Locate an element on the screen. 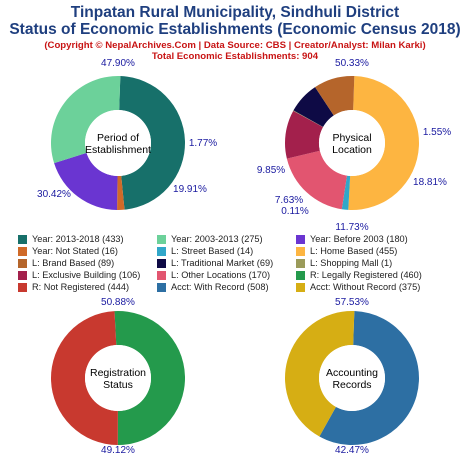 The image size is (470, 470). pct-label-acct-without-record: 42.47% is located at coordinates (352, 450).